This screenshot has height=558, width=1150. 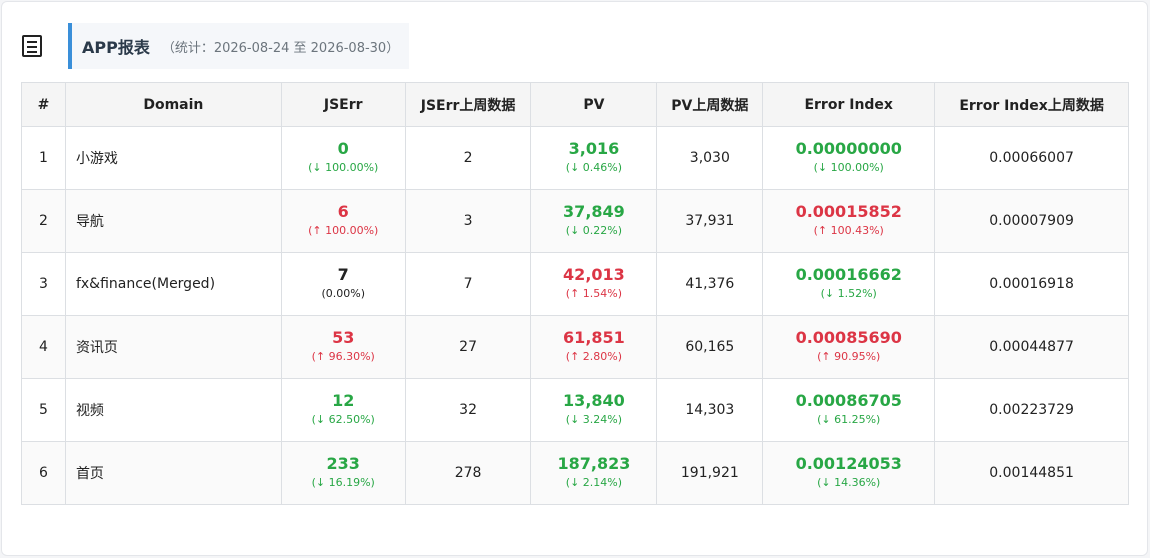 I want to click on error-index-prev-value: 0.00016918, so click(x=1031, y=284).